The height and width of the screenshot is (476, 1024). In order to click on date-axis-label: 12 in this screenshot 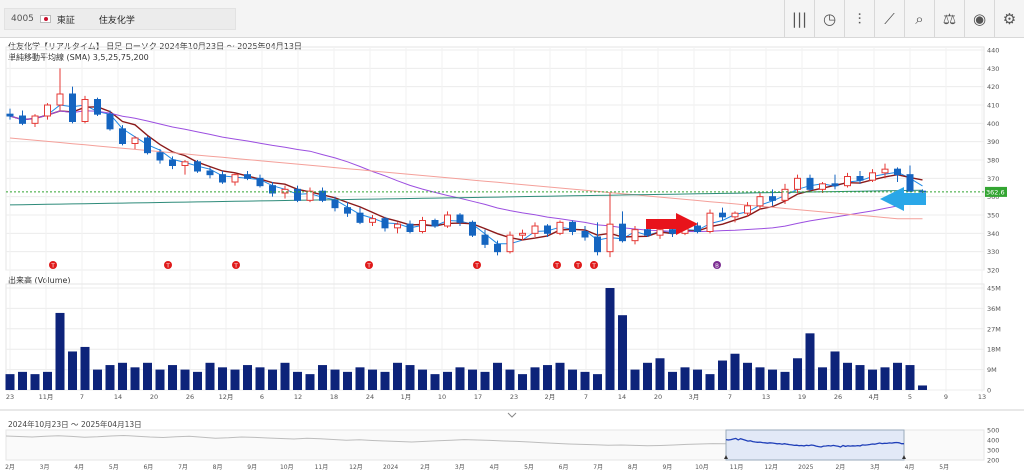, I will do `click(298, 397)`.